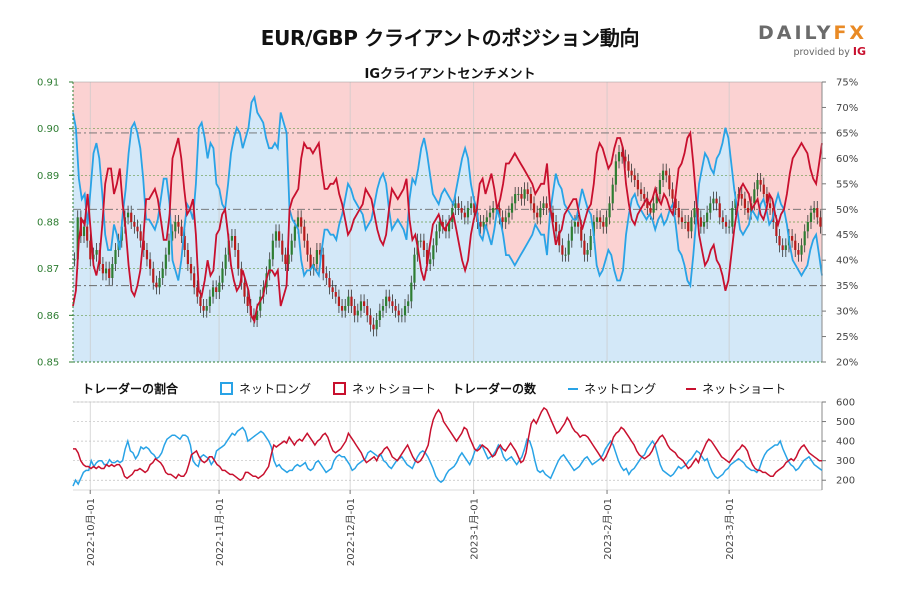  I want to click on x-tick-label: 2022-10月-01, so click(91, 532).